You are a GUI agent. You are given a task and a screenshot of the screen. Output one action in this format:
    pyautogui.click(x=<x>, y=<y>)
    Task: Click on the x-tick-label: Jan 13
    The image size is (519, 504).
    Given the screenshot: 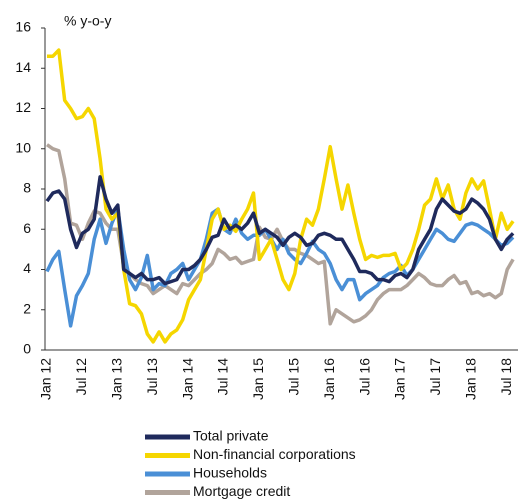 What is the action you would take?
    pyautogui.click(x=117, y=379)
    